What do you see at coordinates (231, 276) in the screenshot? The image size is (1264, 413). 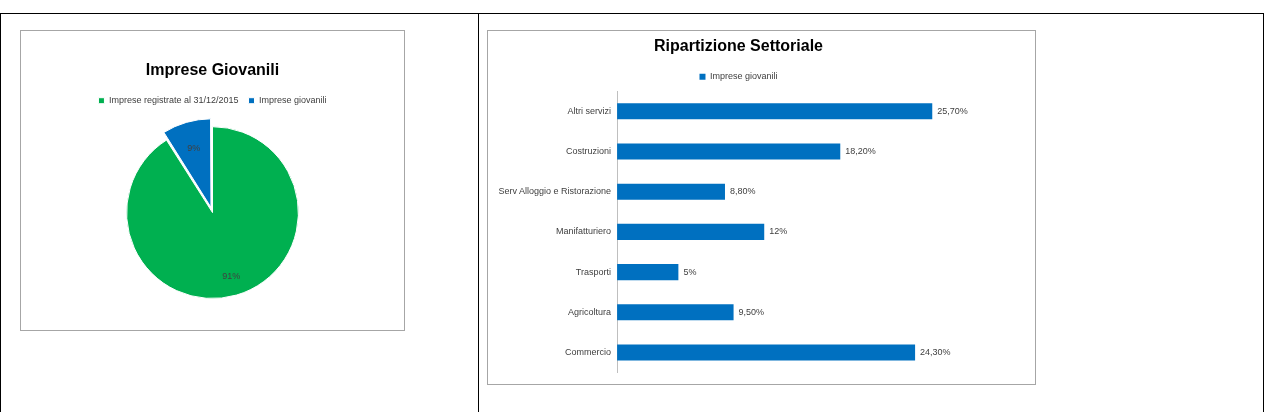 I see `data-label: 91%` at bounding box center [231, 276].